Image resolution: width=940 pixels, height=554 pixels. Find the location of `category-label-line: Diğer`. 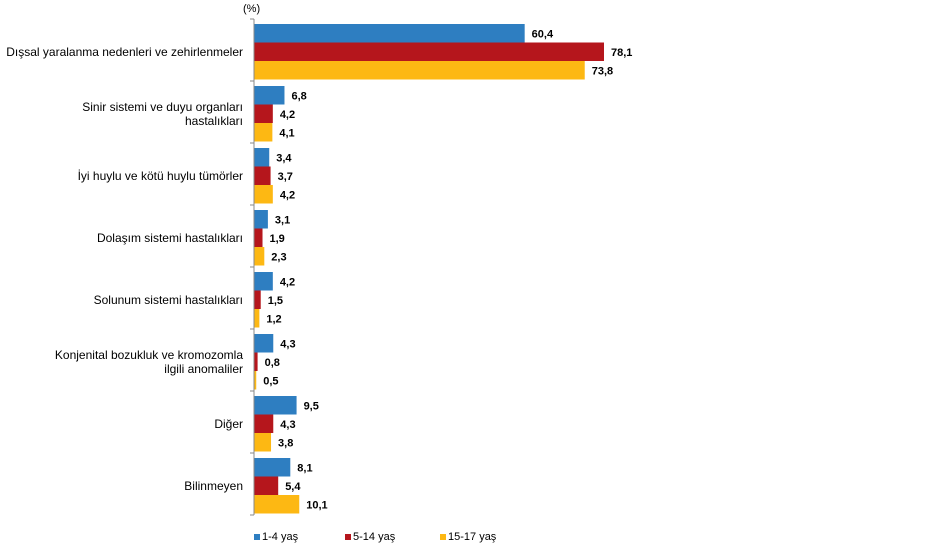

category-label-line: Diğer is located at coordinates (228, 424).